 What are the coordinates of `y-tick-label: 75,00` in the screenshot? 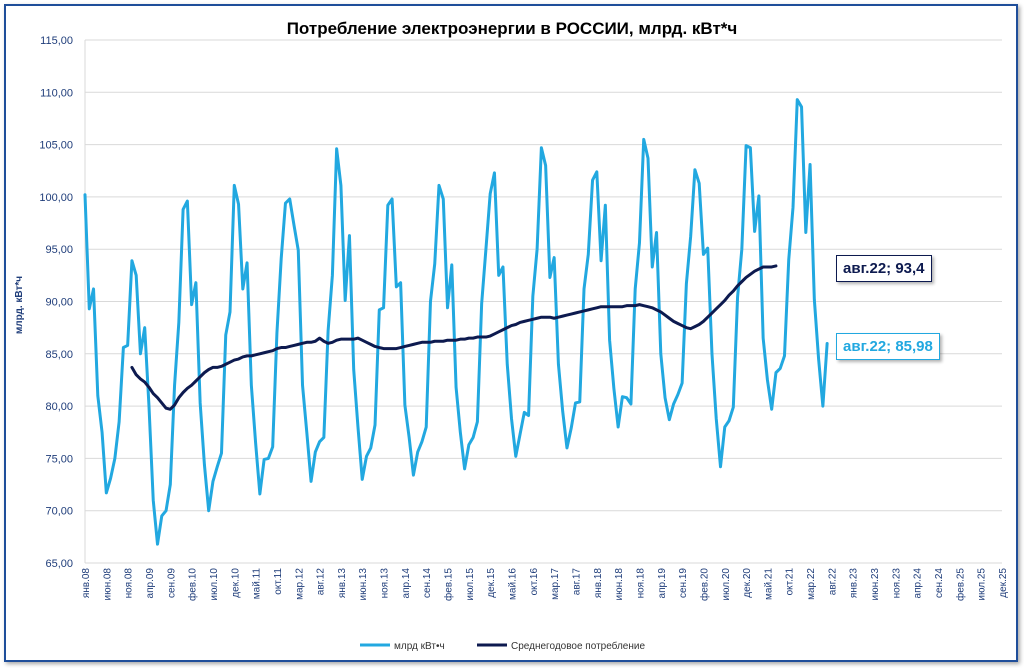 It's located at (59, 459).